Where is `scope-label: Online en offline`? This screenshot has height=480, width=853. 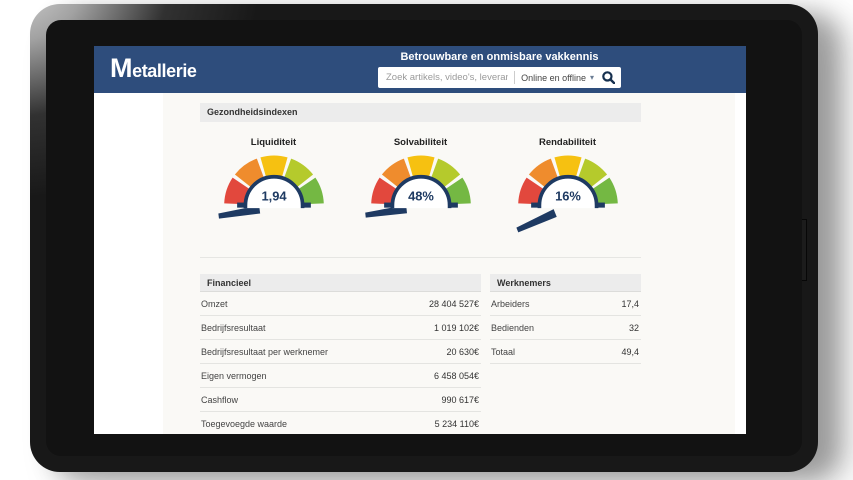 scope-label: Online en offline is located at coordinates (553, 77).